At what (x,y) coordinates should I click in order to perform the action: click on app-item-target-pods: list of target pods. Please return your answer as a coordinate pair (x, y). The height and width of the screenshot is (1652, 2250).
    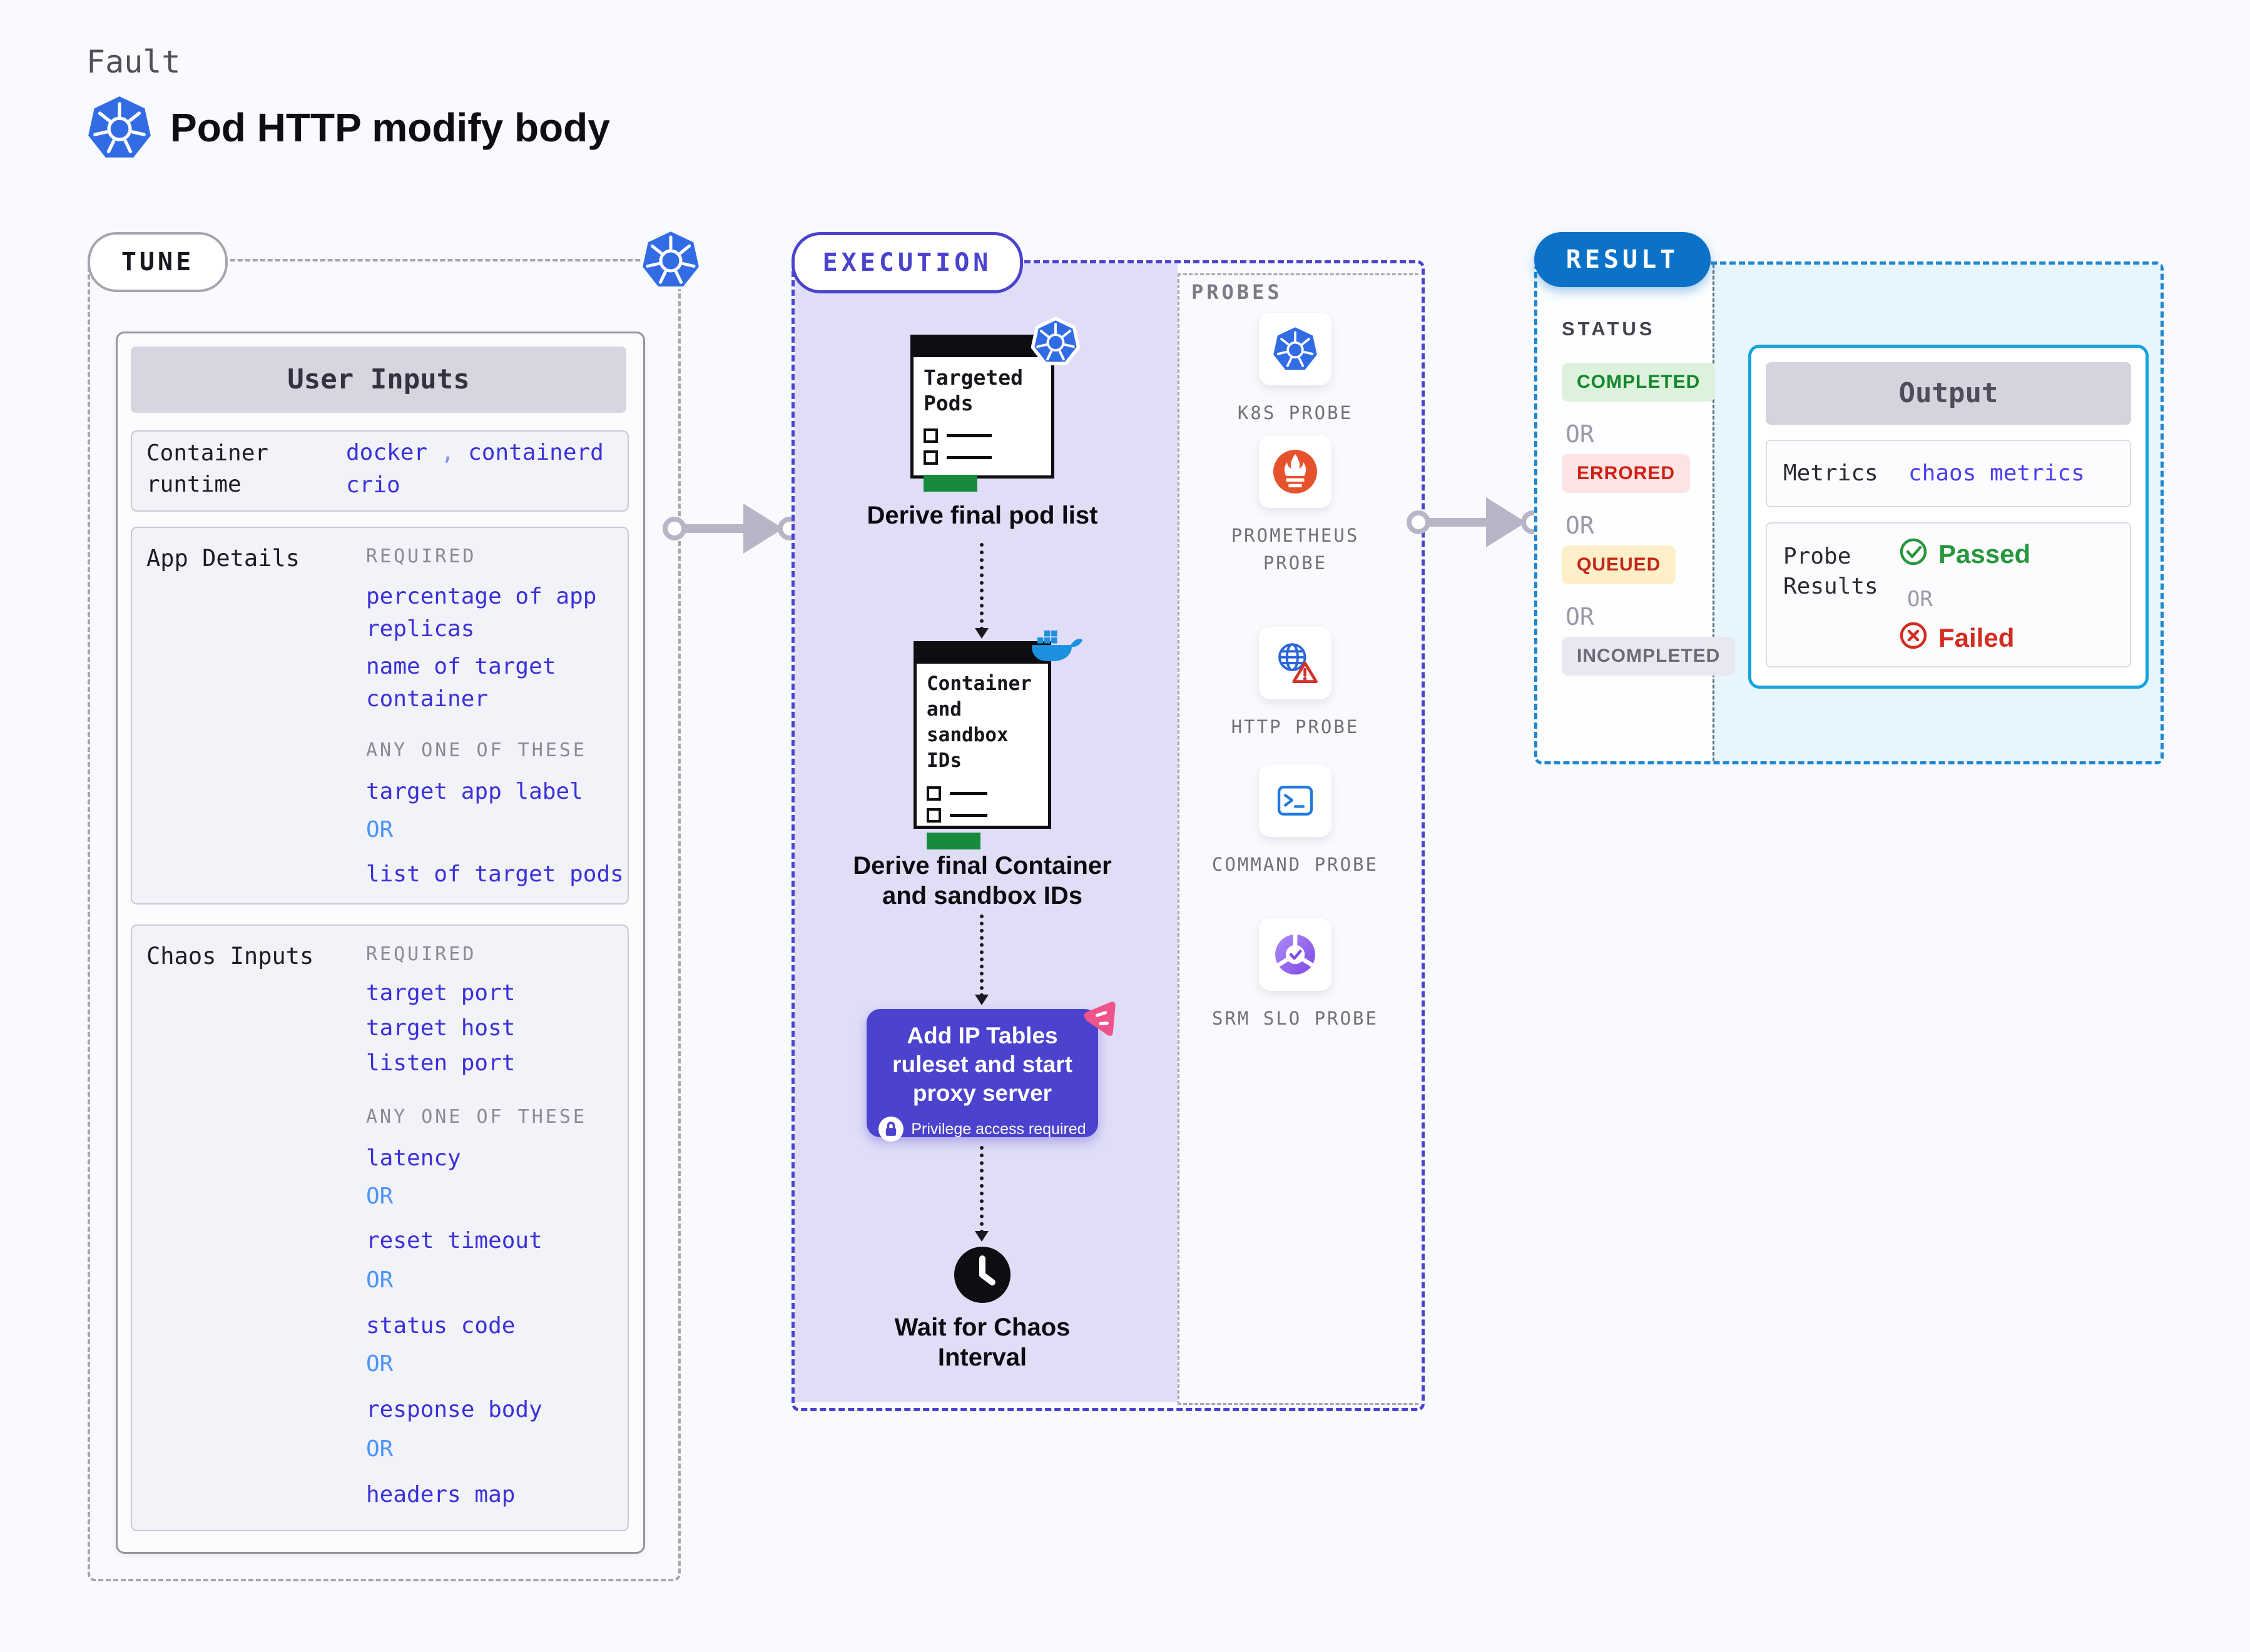
    Looking at the image, I should click on (495, 874).